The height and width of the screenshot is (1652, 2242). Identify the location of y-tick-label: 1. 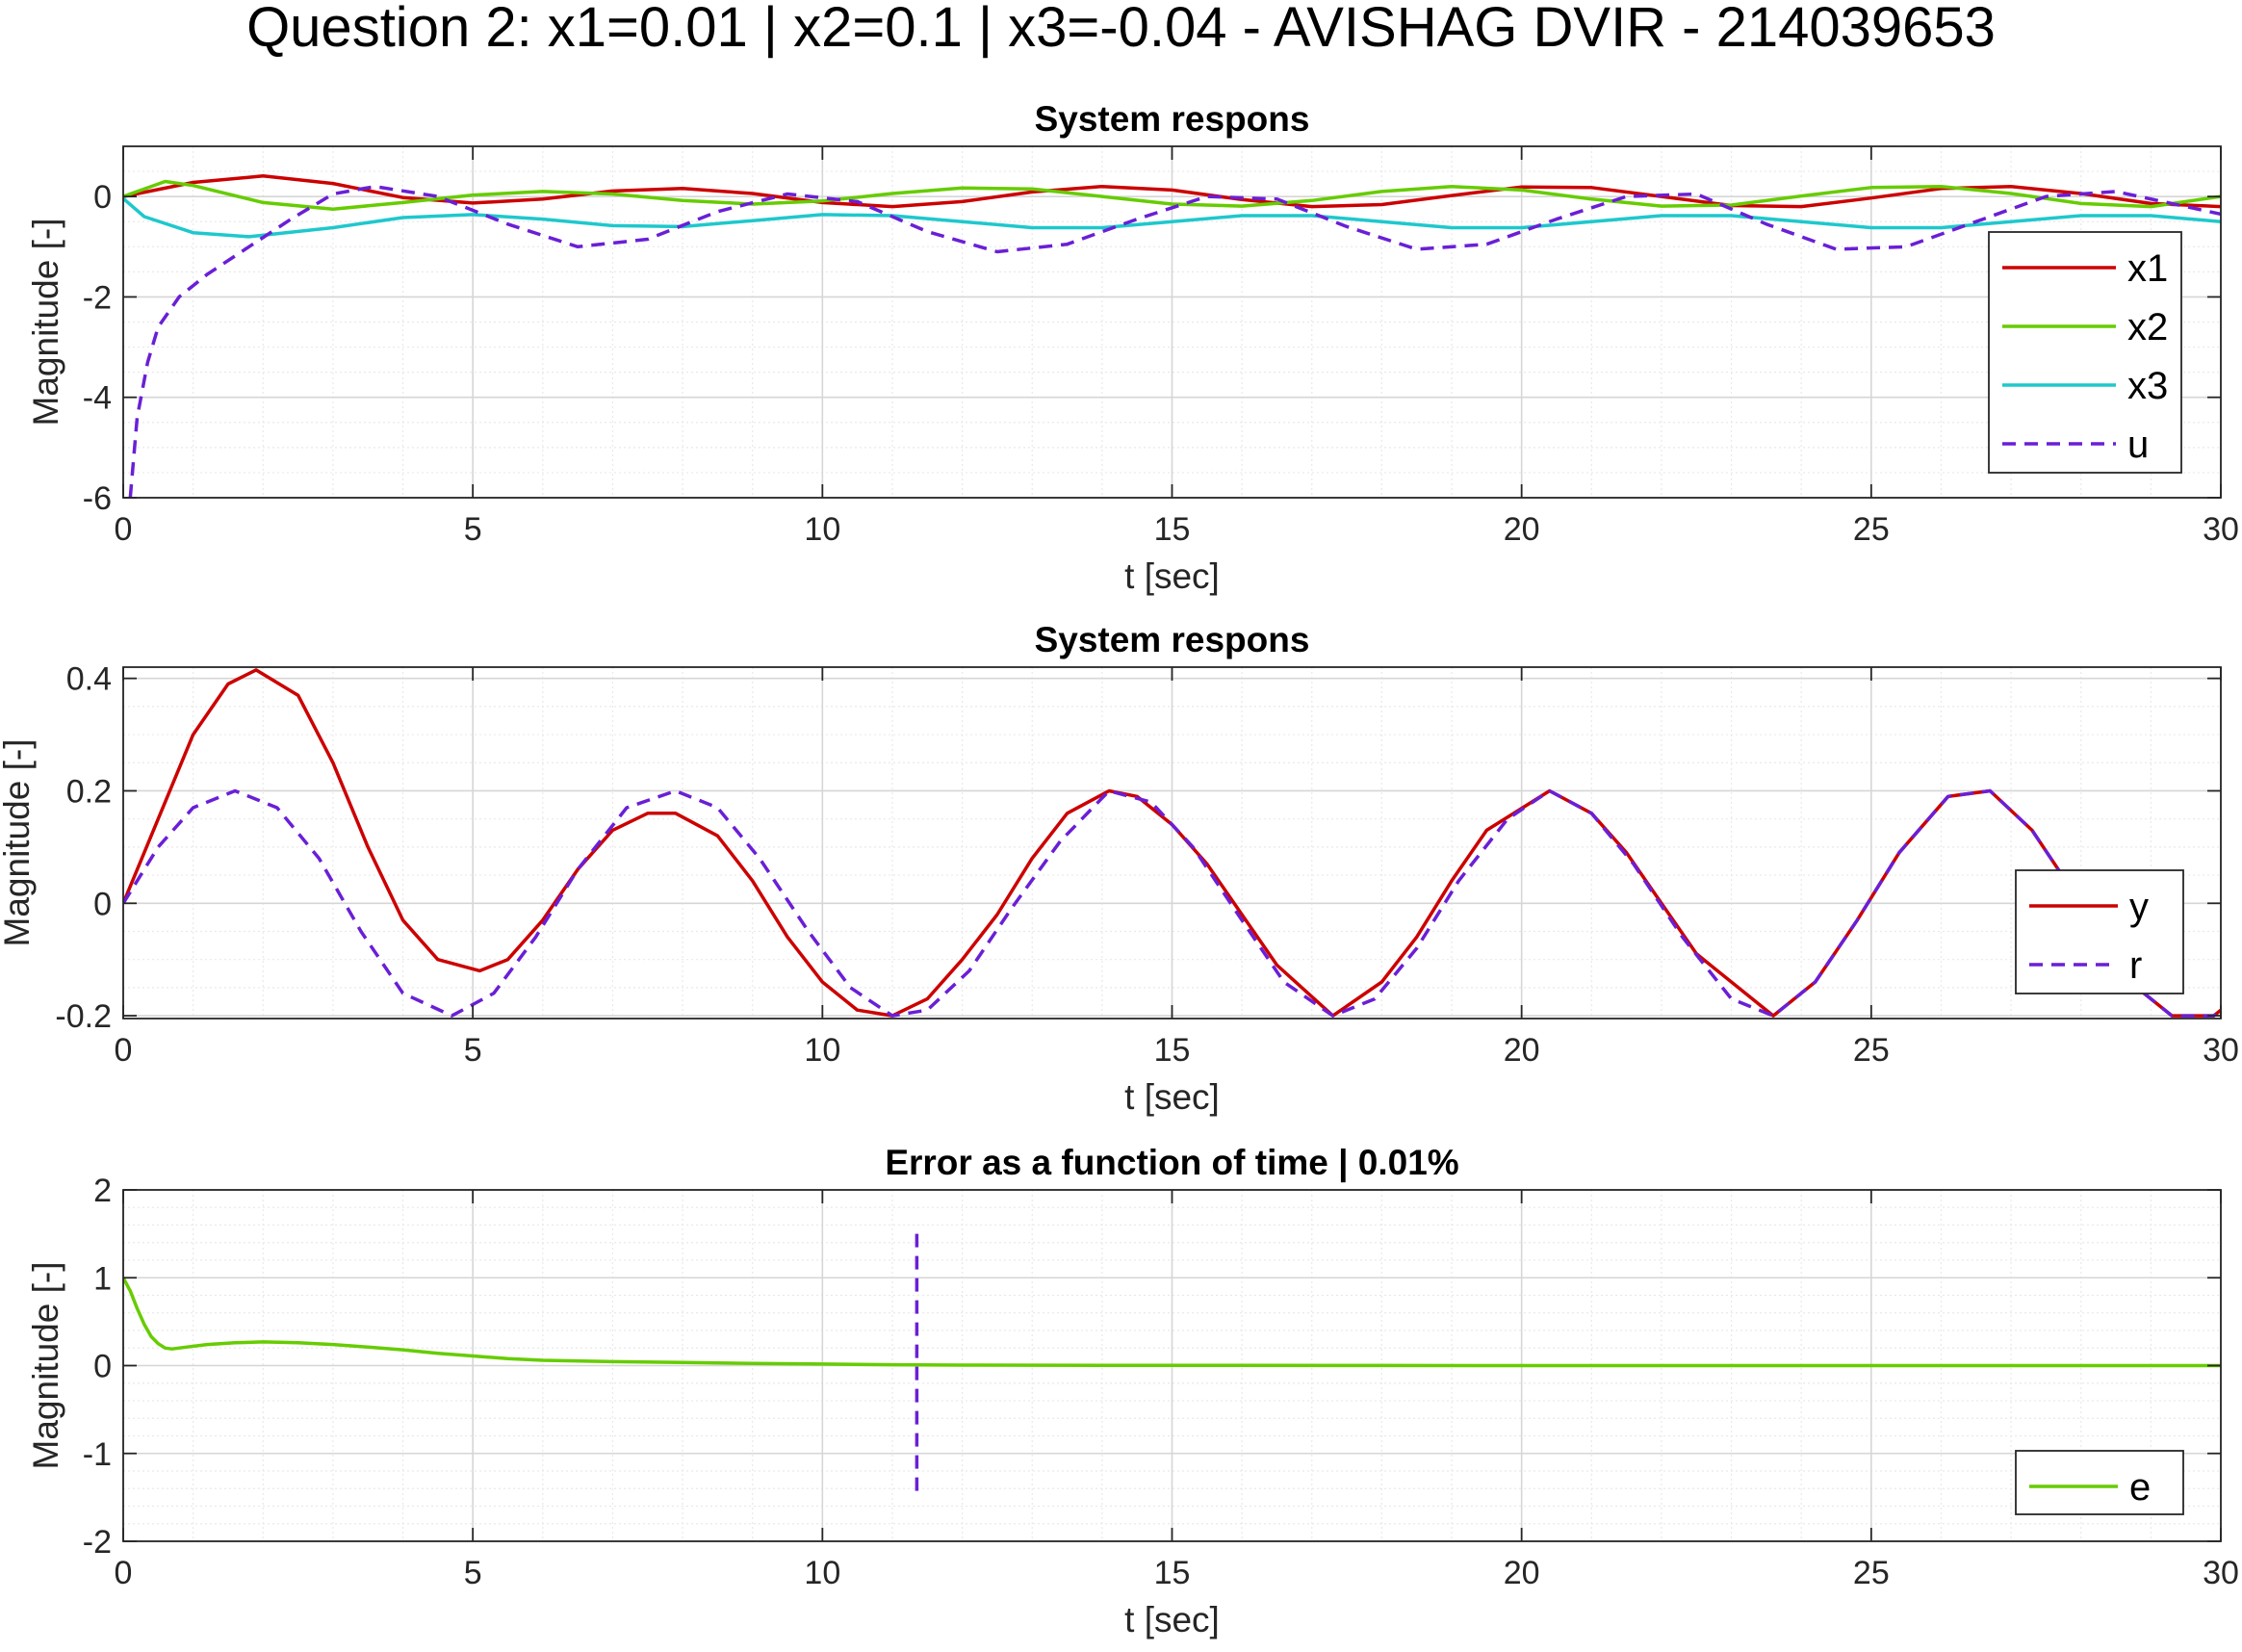
(102, 1278).